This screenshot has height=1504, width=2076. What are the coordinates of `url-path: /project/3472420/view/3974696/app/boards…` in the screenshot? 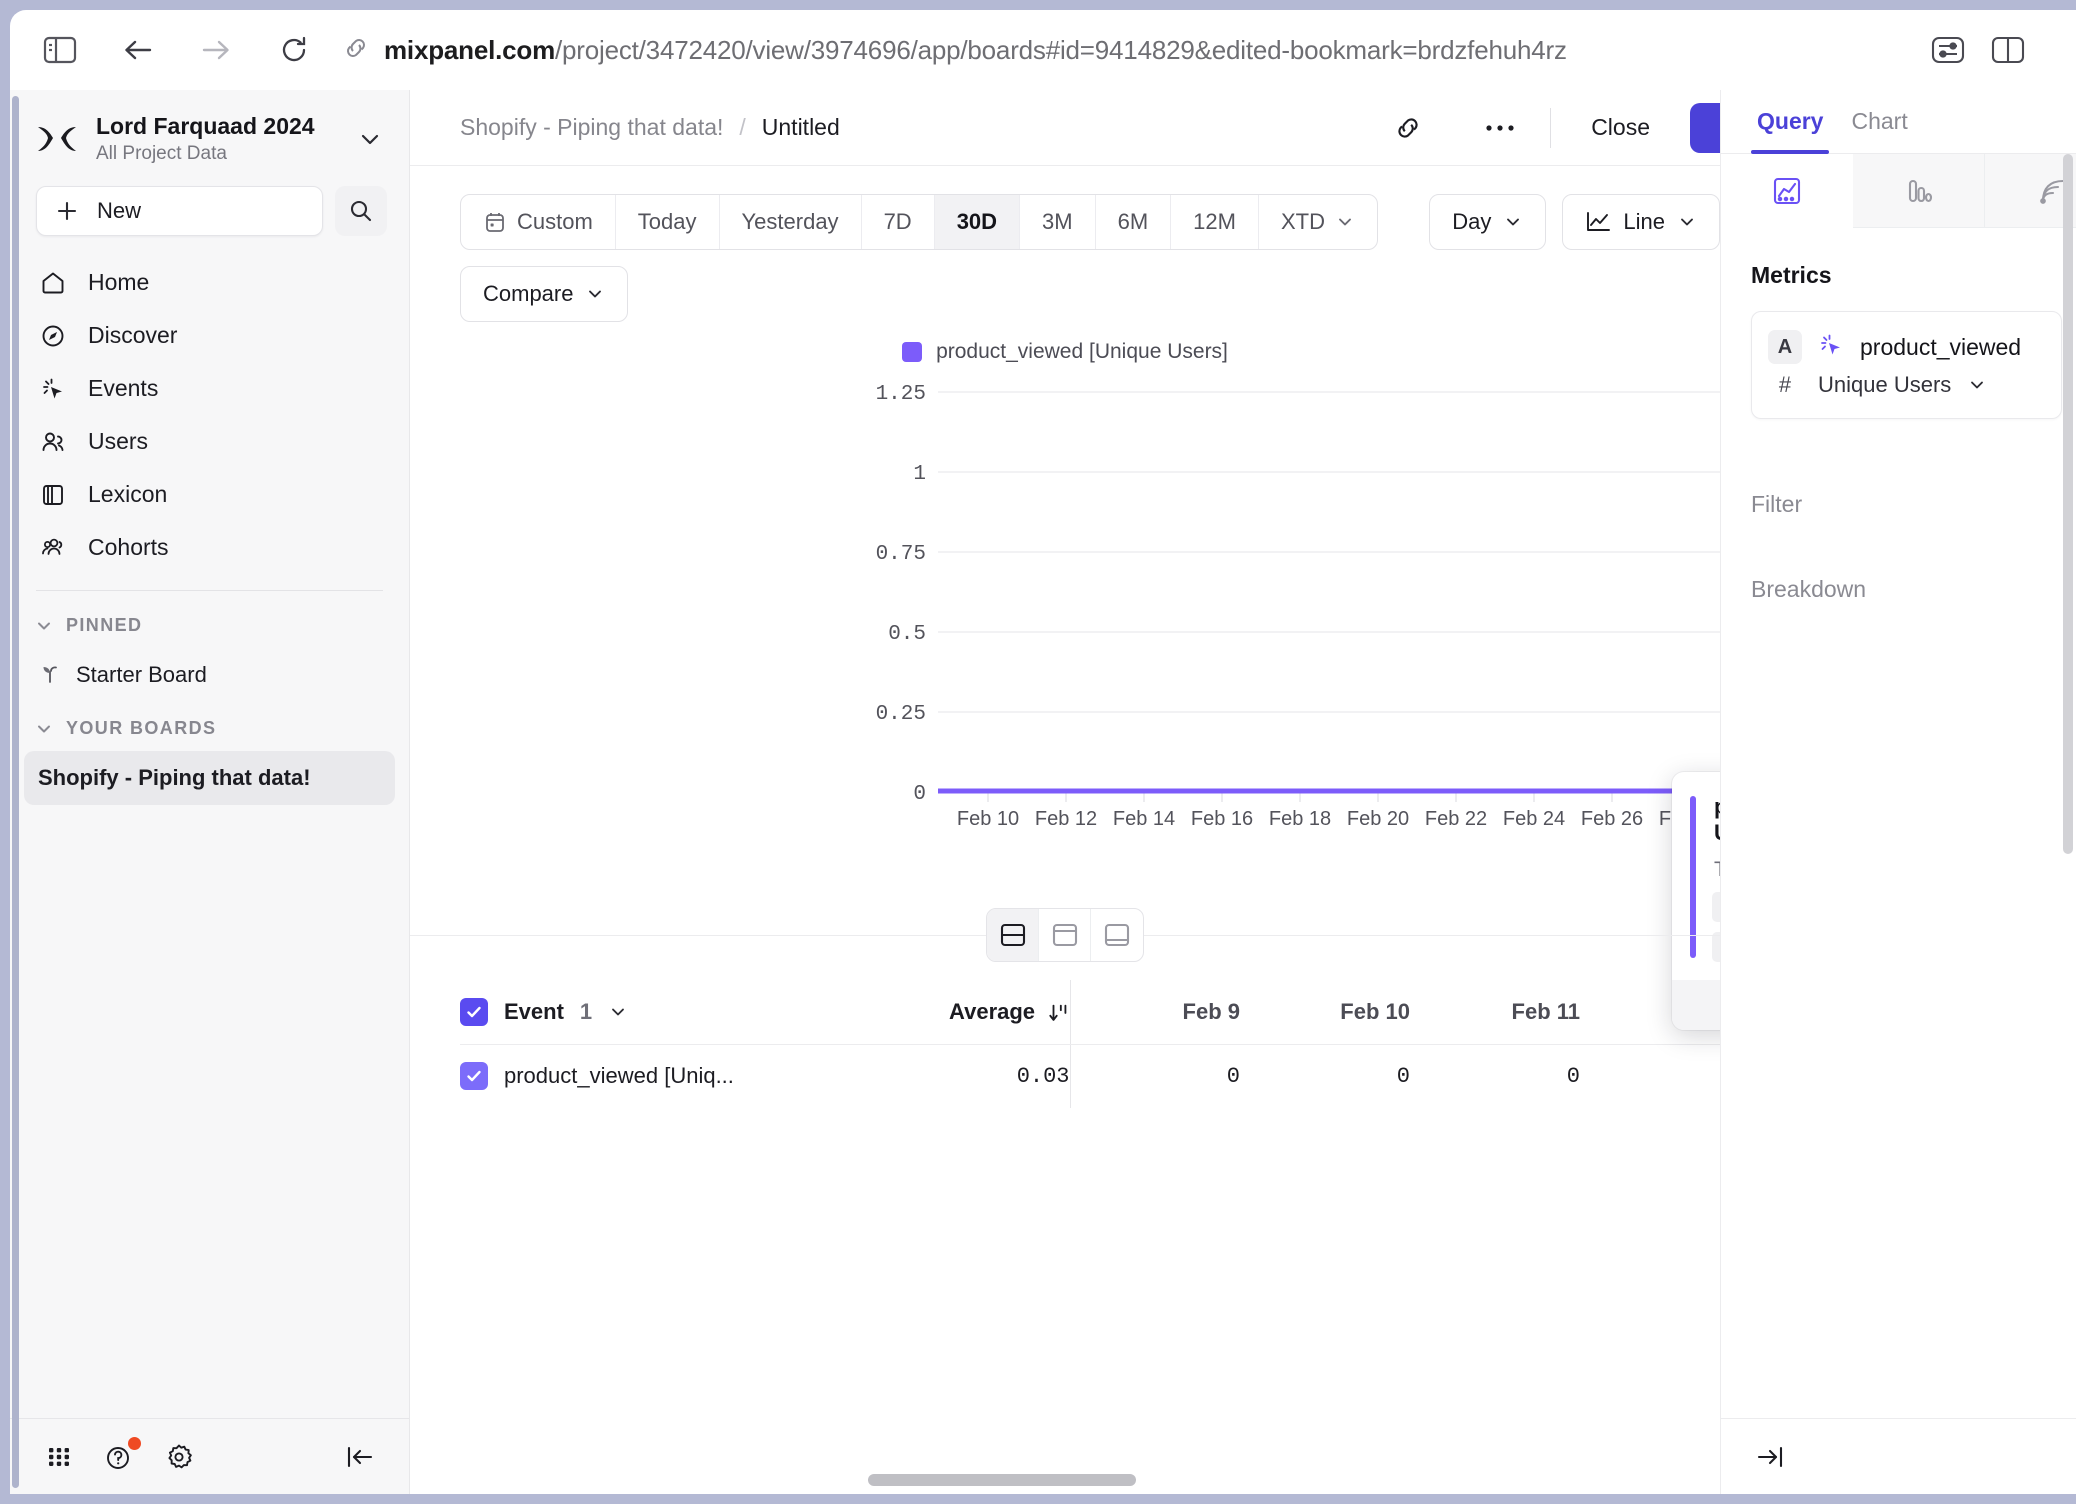 It's located at (1061, 49).